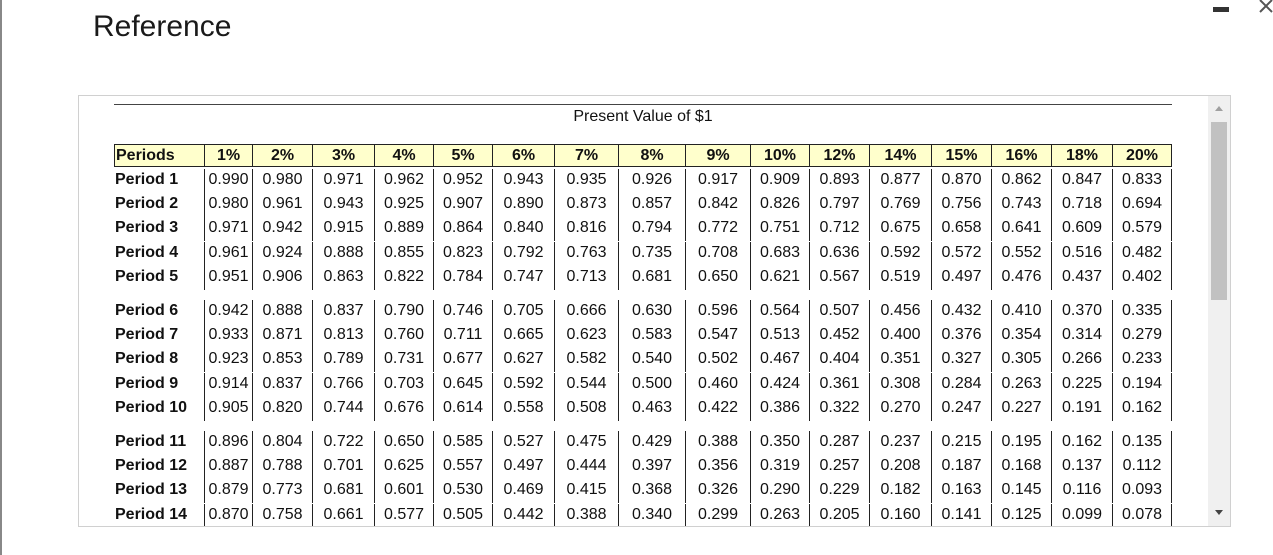  I want to click on column-header: 3%, so click(343, 155).